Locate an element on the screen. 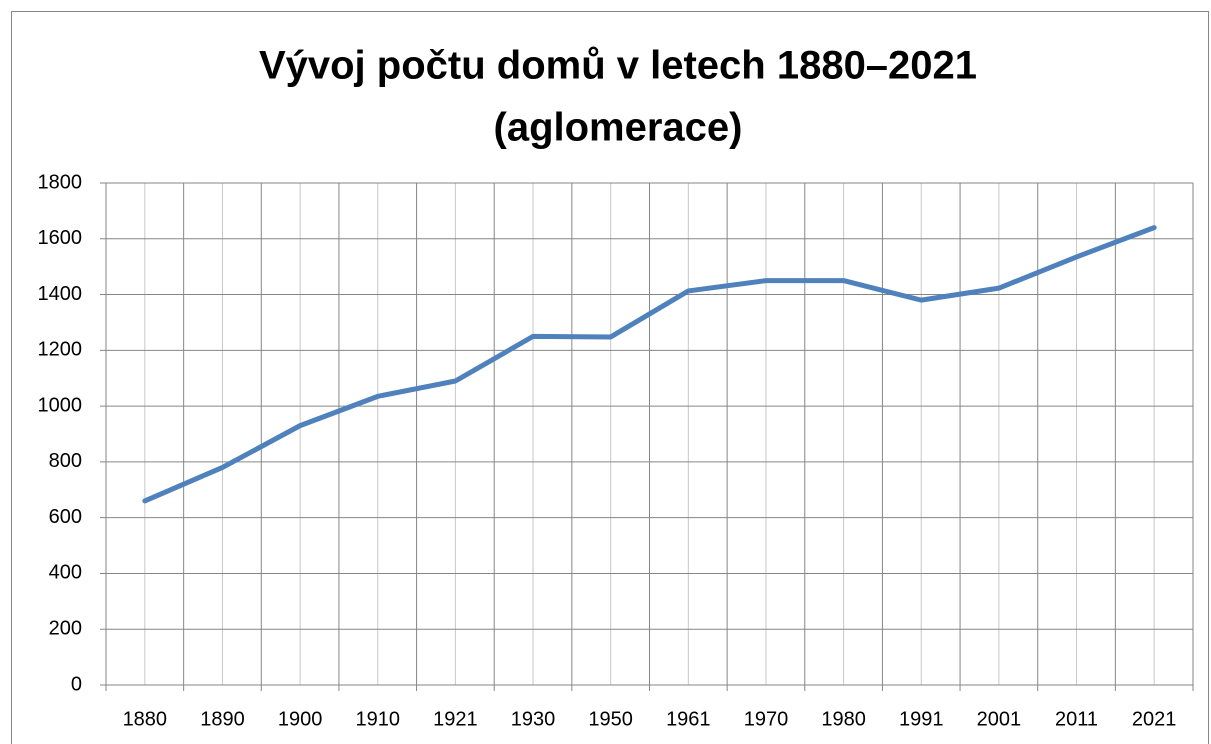 The width and height of the screenshot is (1211, 744). y-tick-label: 1400 is located at coordinates (60, 294).